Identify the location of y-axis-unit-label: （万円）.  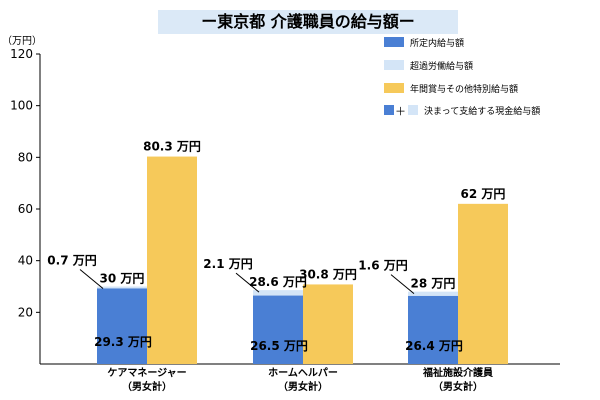
(22, 41).